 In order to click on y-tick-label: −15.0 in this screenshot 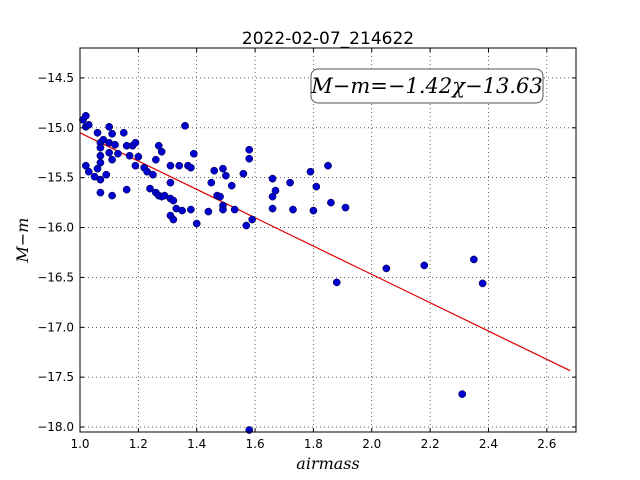, I will do `click(55, 128)`.